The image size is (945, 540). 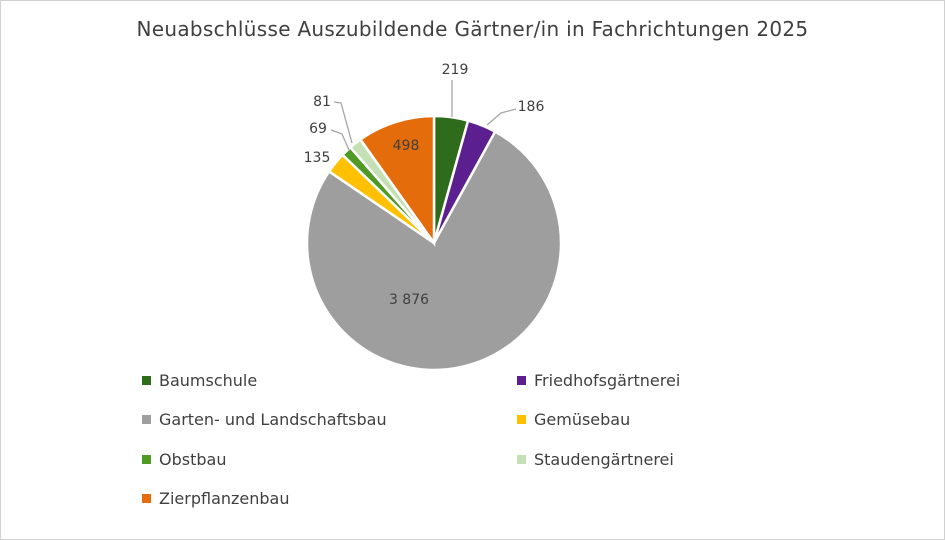 What do you see at coordinates (455, 70) in the screenshot?
I see `data-label-baumschule: 219` at bounding box center [455, 70].